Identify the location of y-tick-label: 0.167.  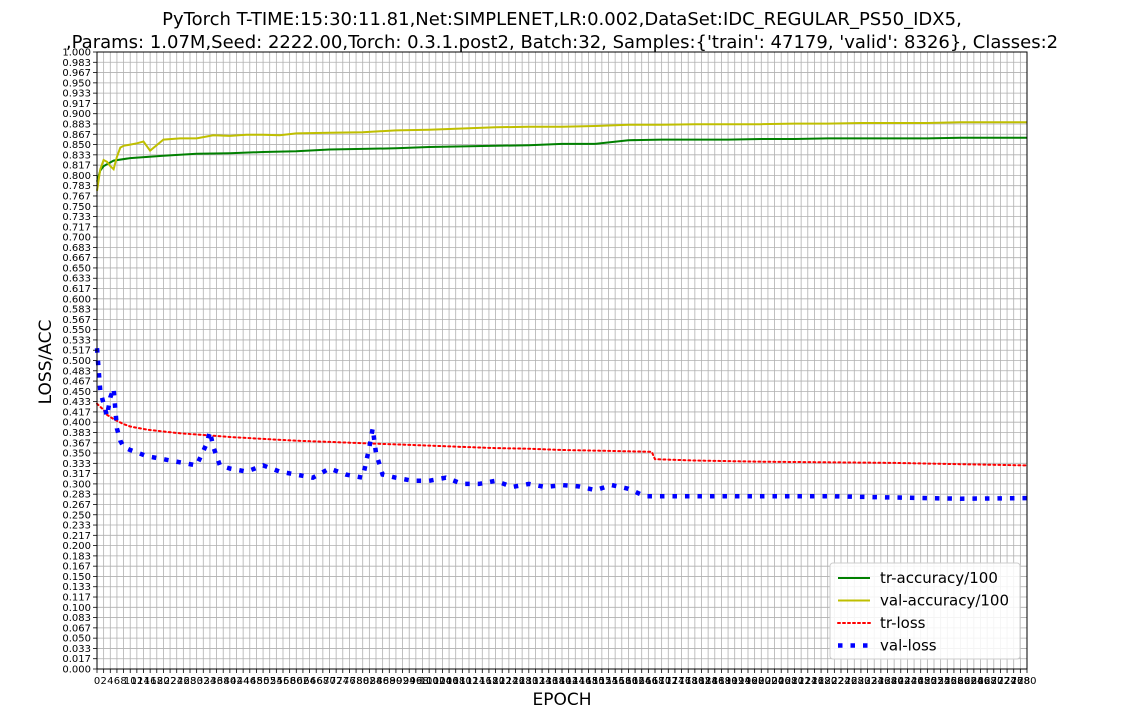
(76, 567).